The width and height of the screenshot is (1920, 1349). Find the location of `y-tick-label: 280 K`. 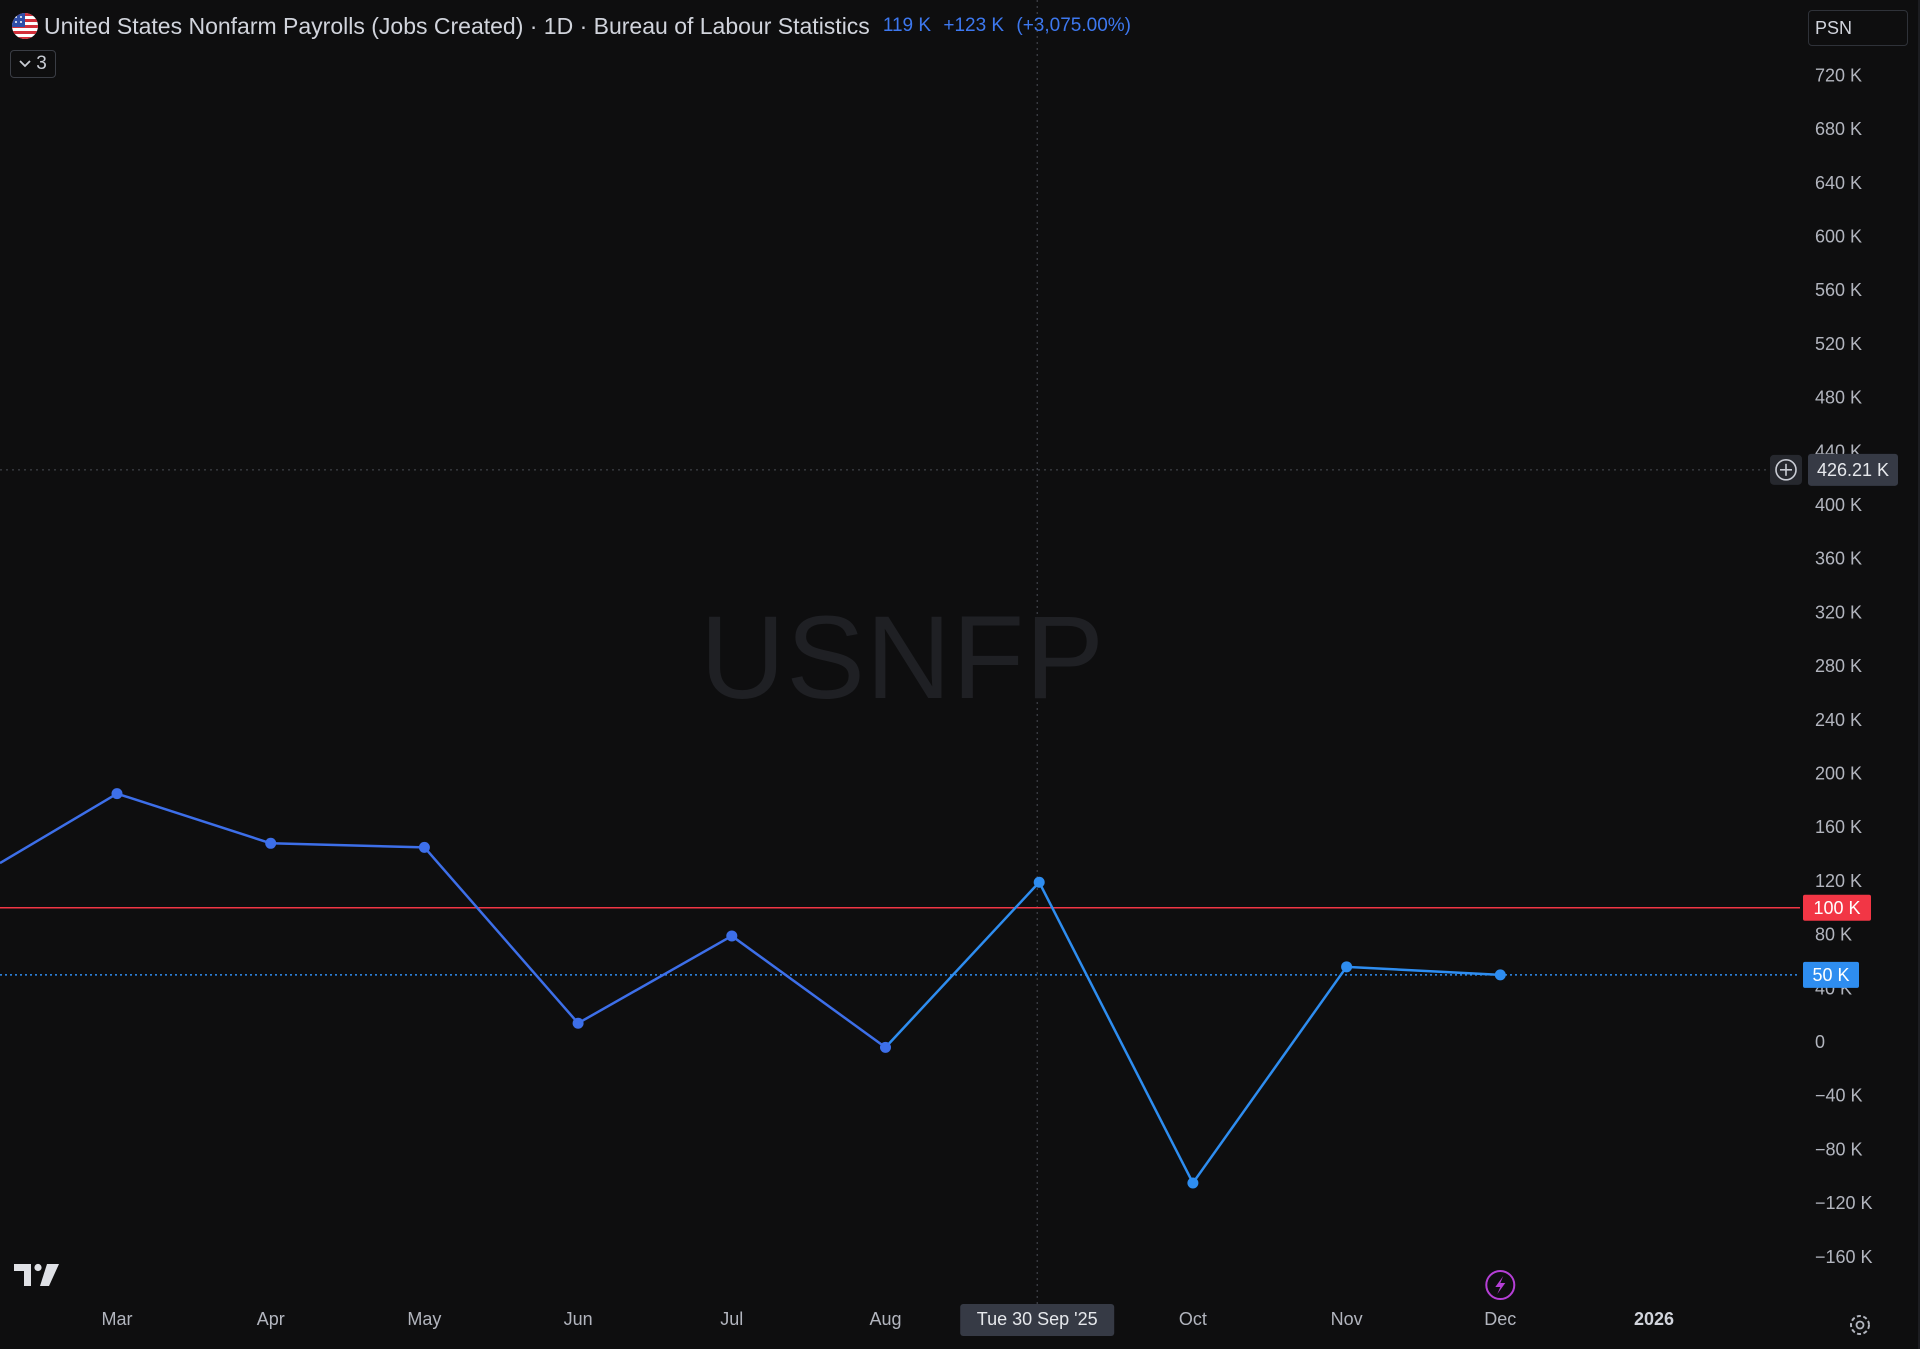

y-tick-label: 280 K is located at coordinates (1838, 666).